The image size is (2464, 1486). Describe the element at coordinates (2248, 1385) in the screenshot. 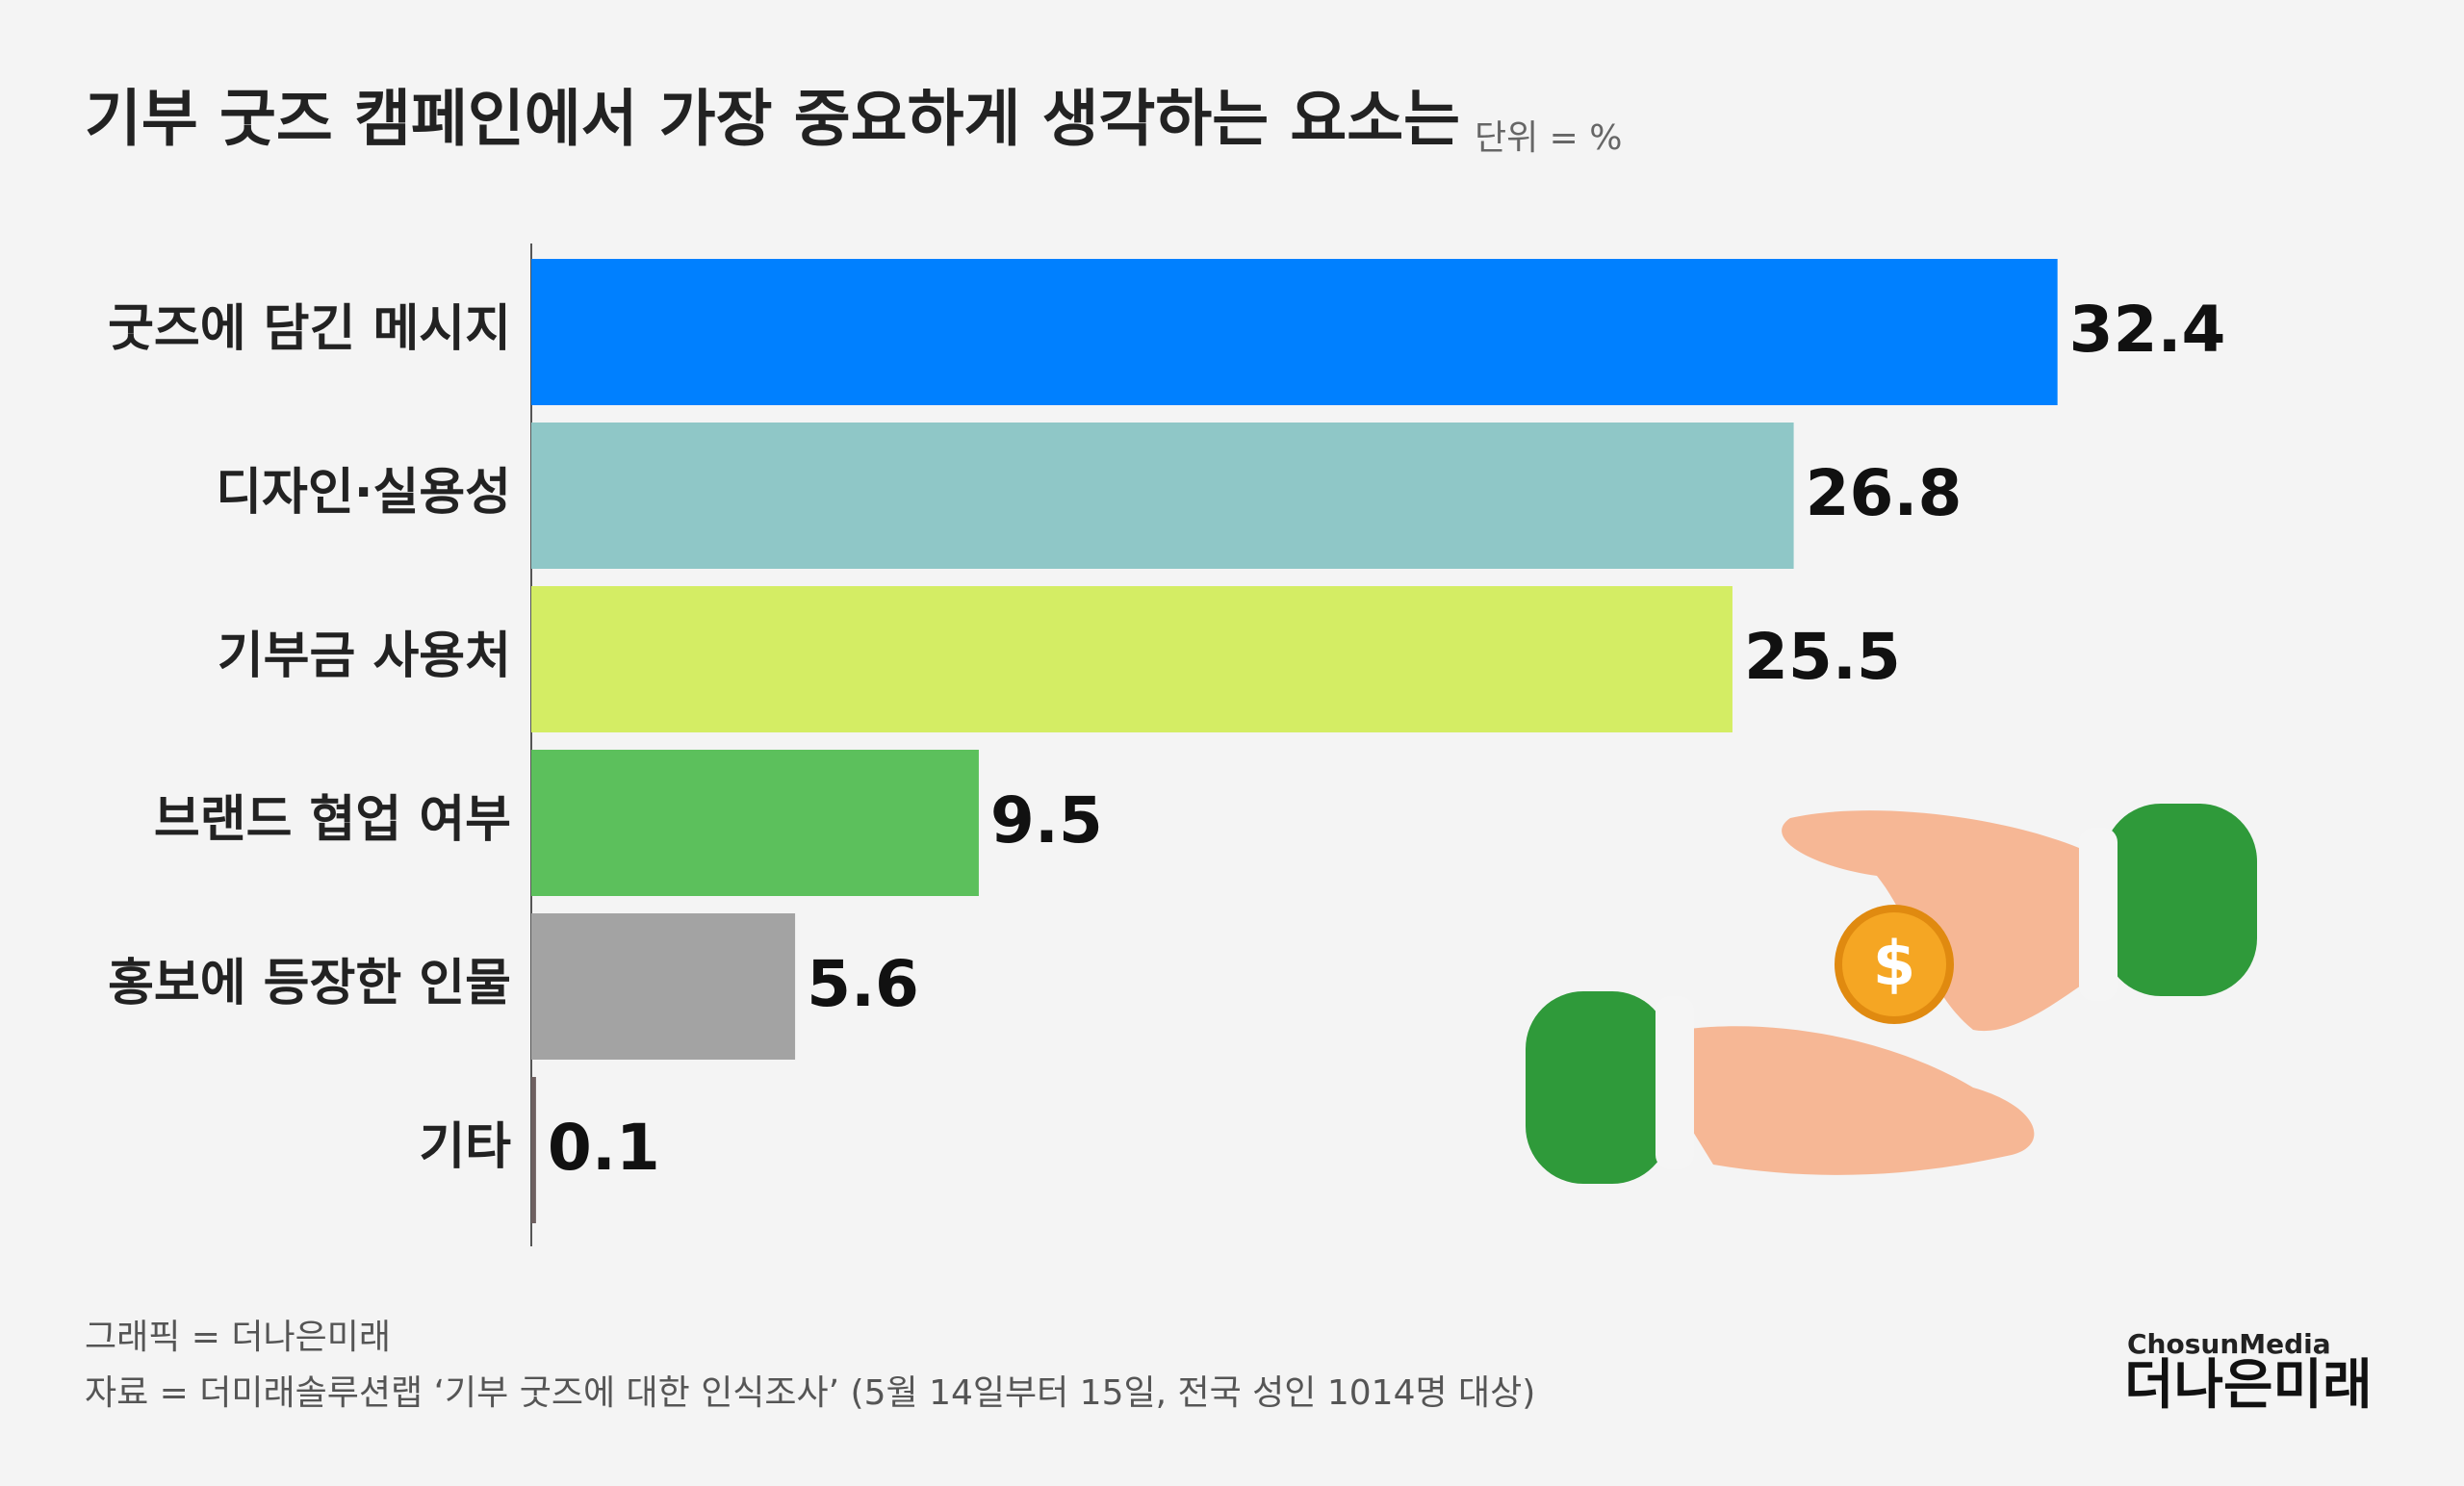

I see `logo-name: 더나은미래` at that location.